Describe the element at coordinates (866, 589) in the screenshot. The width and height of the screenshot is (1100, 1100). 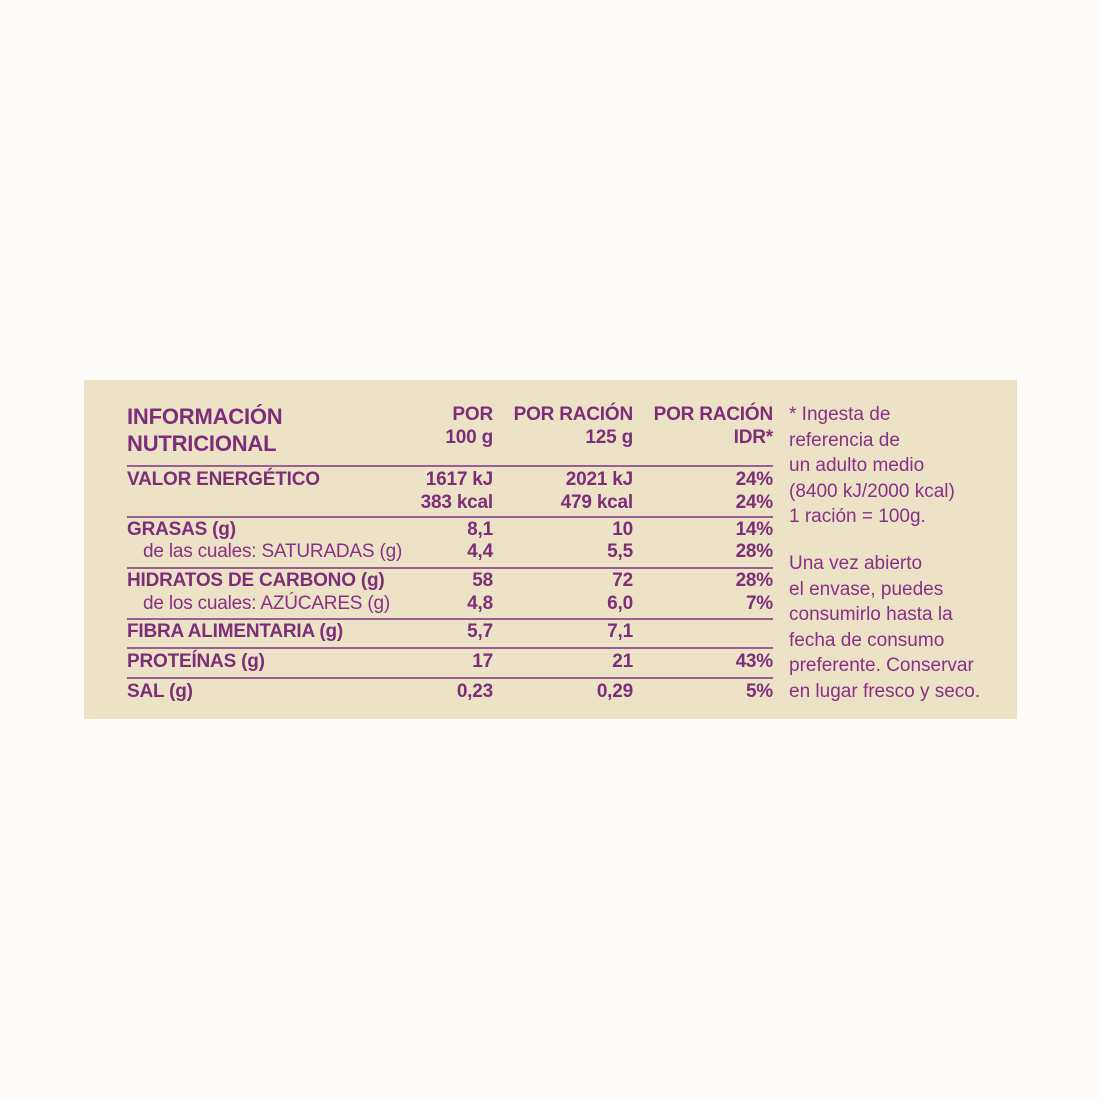
I see `storage-note-line: el envase, puedes` at that location.